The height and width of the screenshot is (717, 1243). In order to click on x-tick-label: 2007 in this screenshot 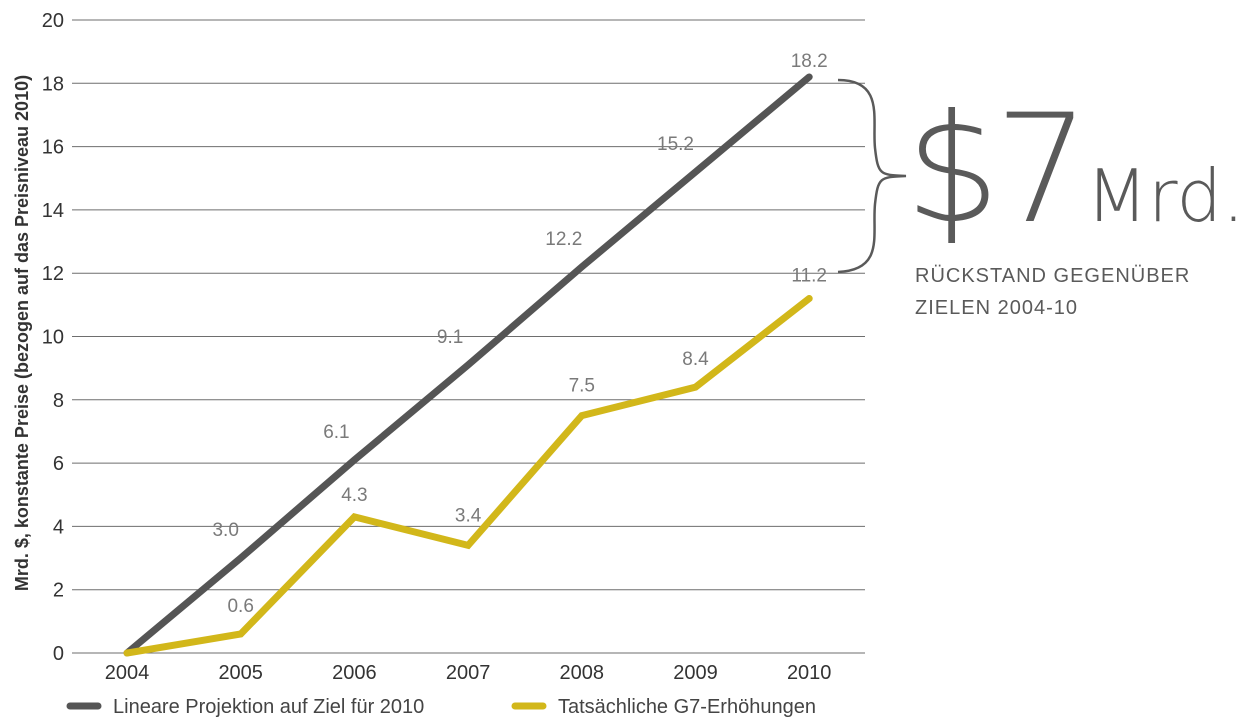, I will do `click(468, 673)`.